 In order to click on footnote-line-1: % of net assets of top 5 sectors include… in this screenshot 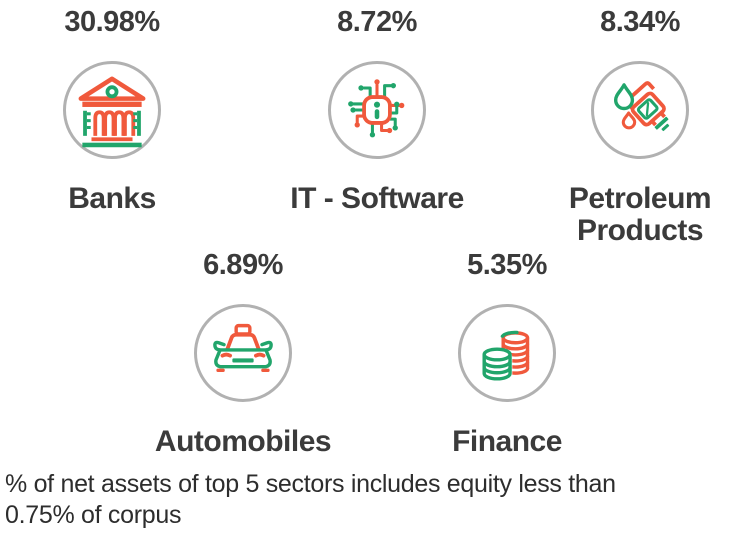, I will do `click(310, 484)`.